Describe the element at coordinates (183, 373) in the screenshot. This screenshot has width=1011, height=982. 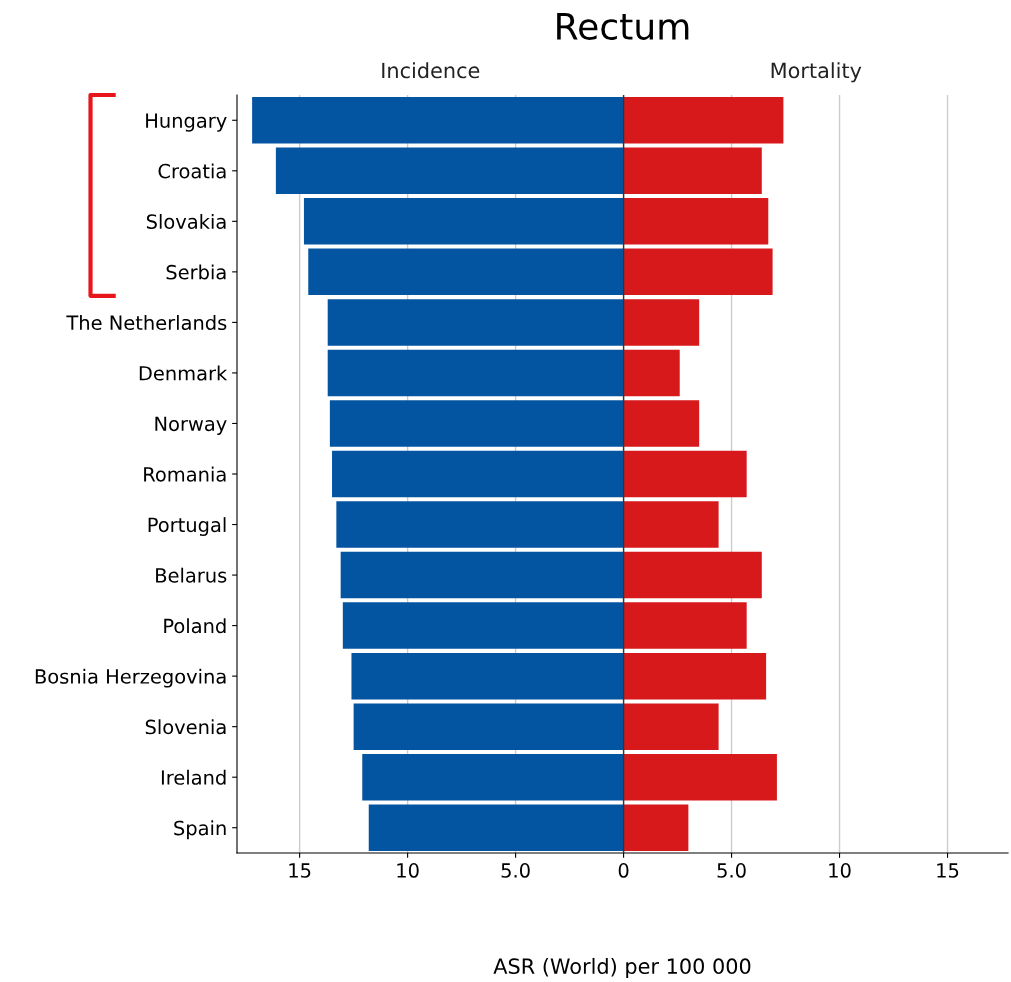
I see `y-tick-label: Denmark` at that location.